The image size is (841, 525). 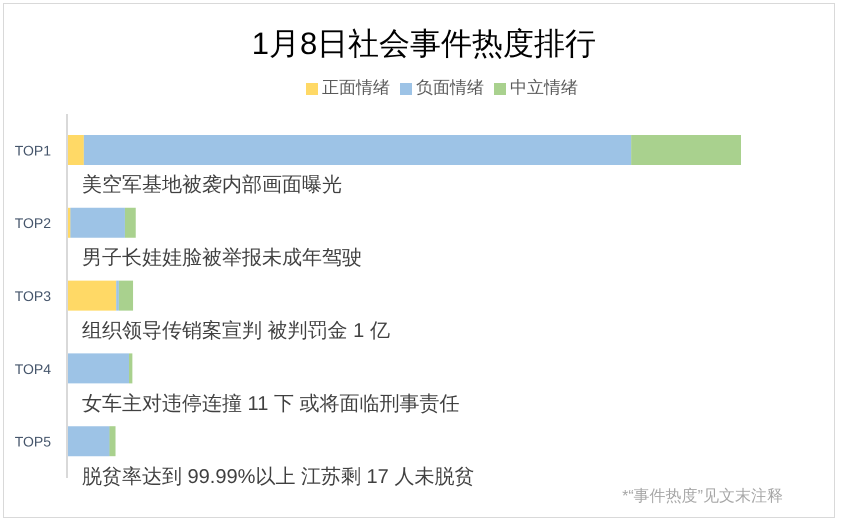 I want to click on annotation: 美空军基地被袭内部画面曝光, so click(x=212, y=185).